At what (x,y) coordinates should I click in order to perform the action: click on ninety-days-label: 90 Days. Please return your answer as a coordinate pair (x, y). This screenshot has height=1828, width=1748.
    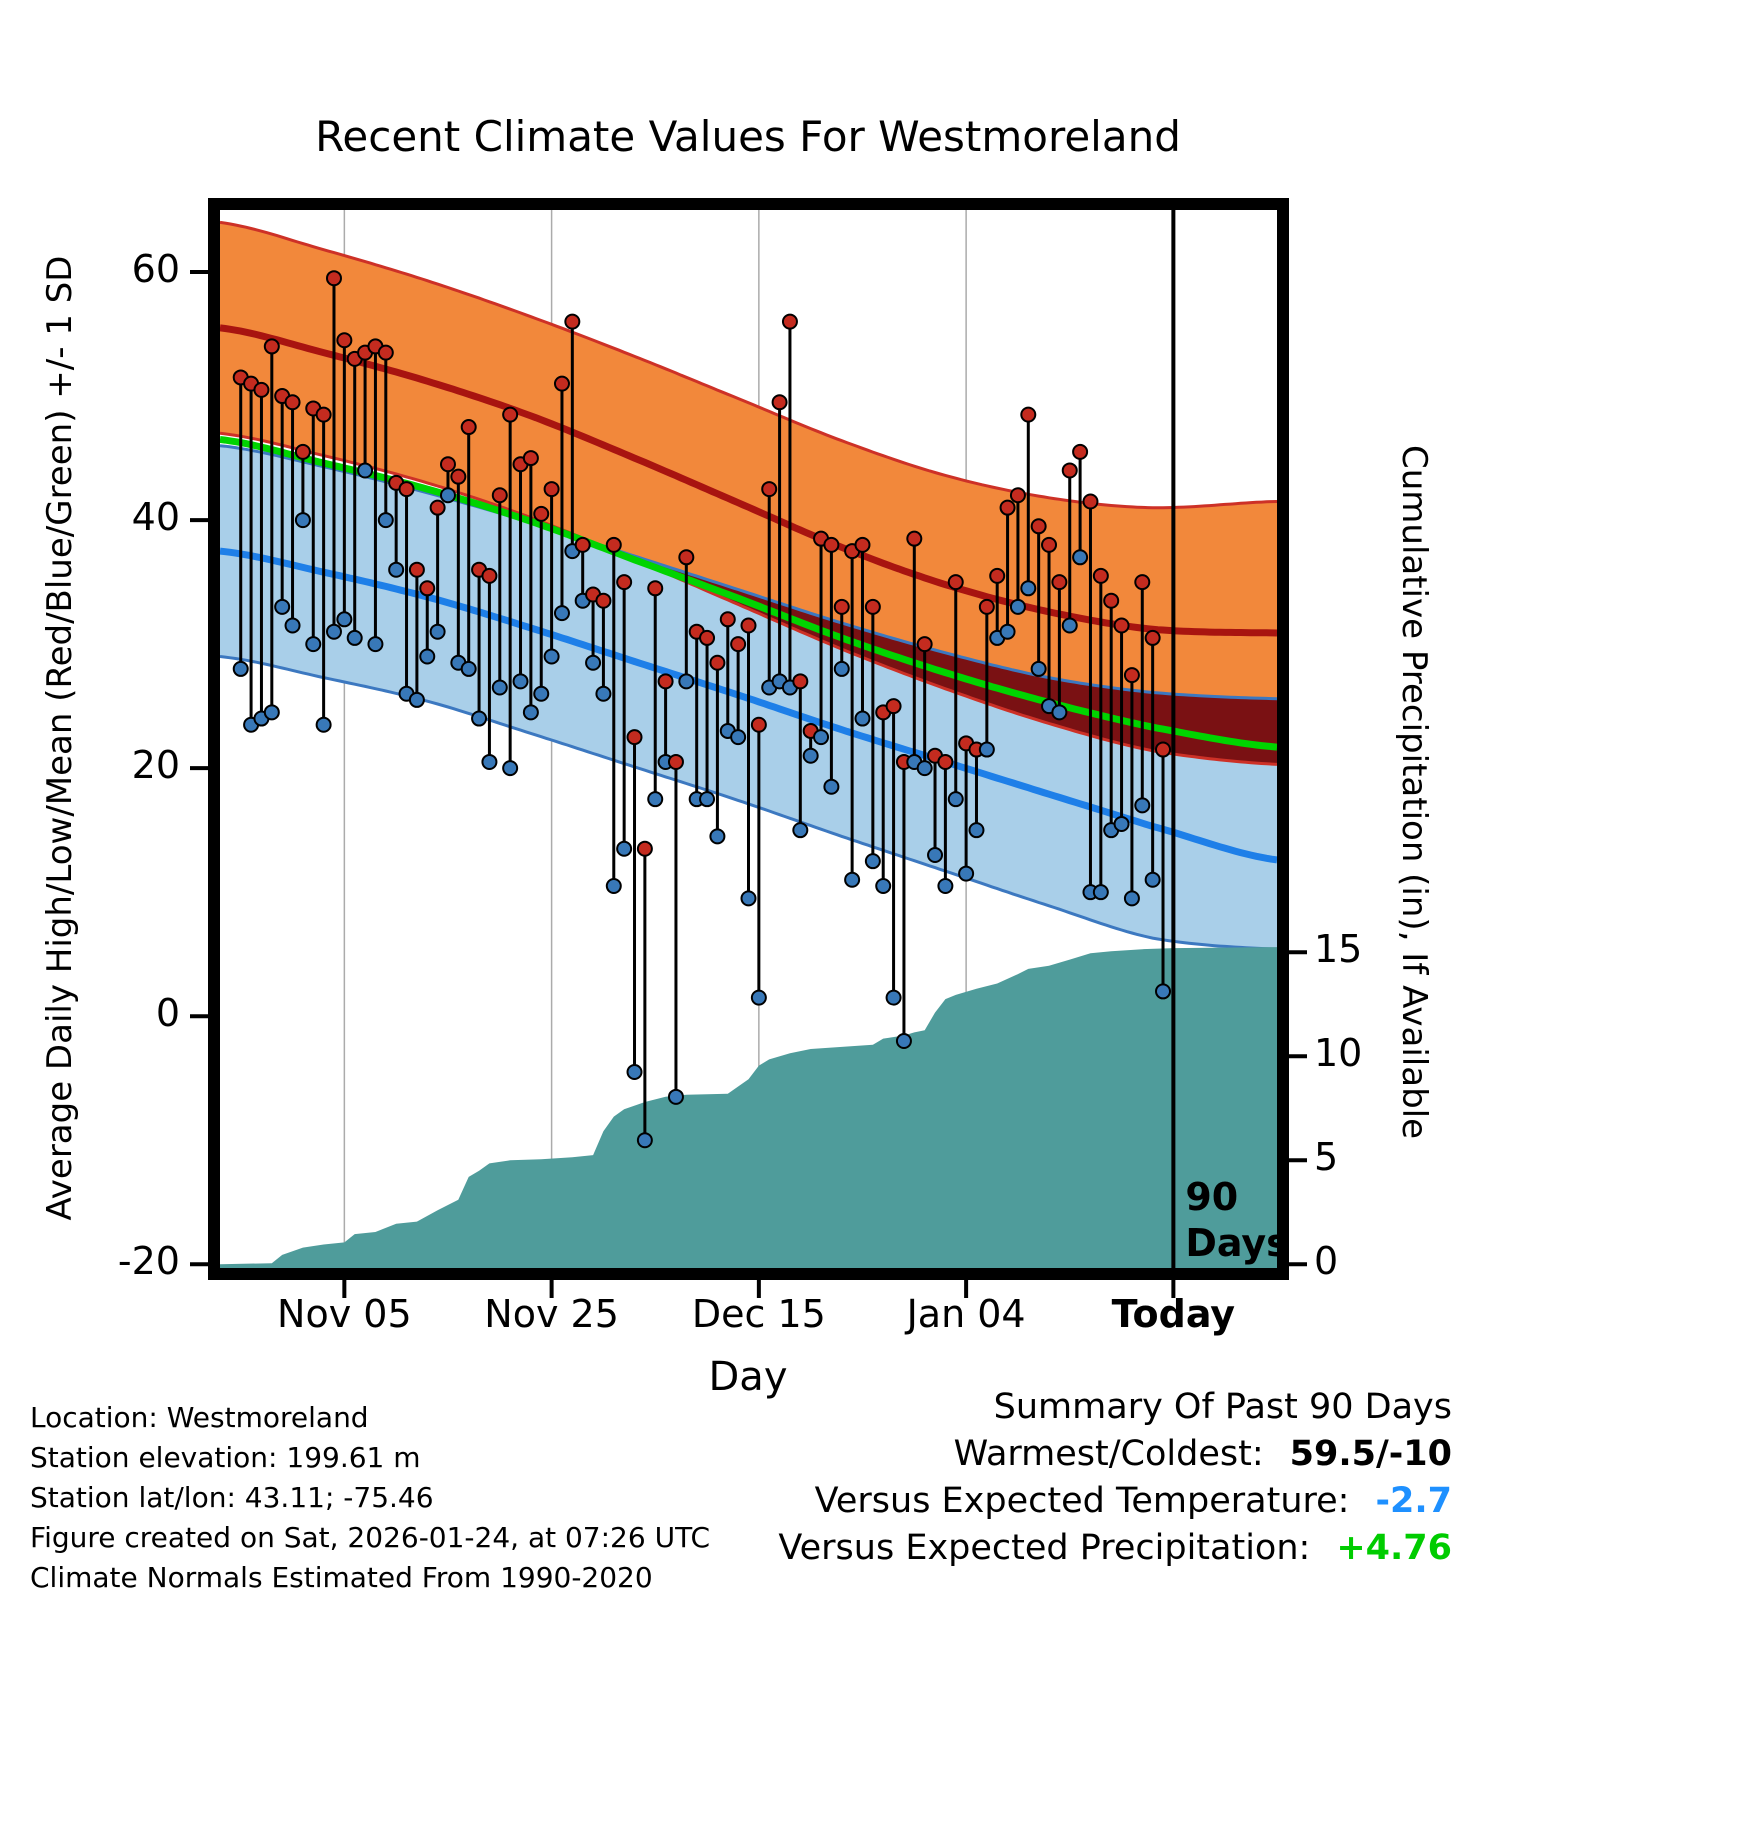
    Looking at the image, I should click on (1237, 1220).